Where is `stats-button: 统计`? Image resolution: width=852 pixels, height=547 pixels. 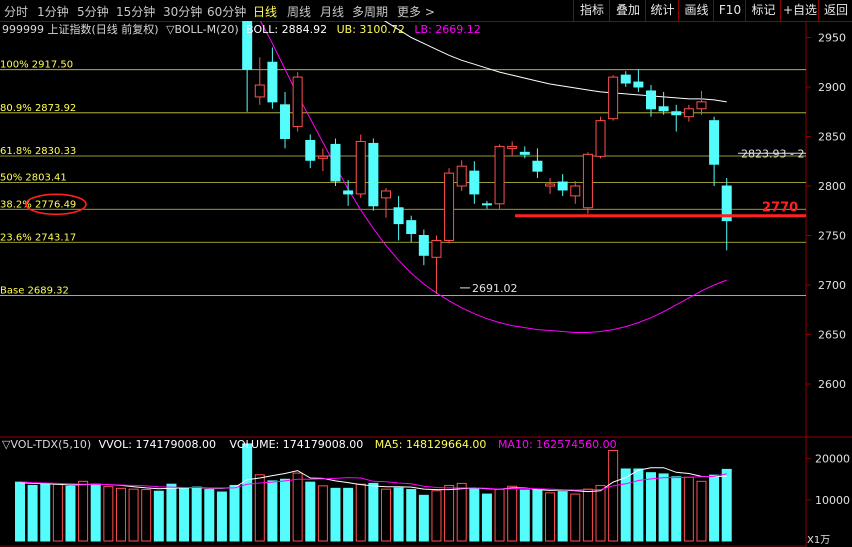
stats-button: 统计 is located at coordinates (662, 10).